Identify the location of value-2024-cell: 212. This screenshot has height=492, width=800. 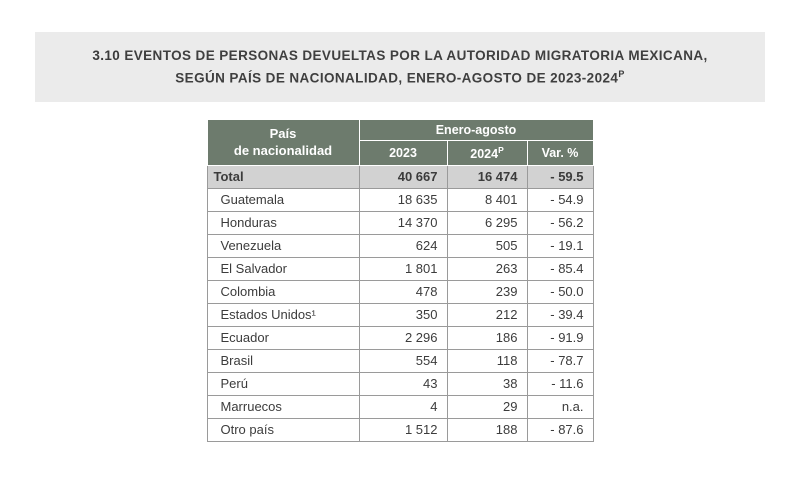
(487, 314).